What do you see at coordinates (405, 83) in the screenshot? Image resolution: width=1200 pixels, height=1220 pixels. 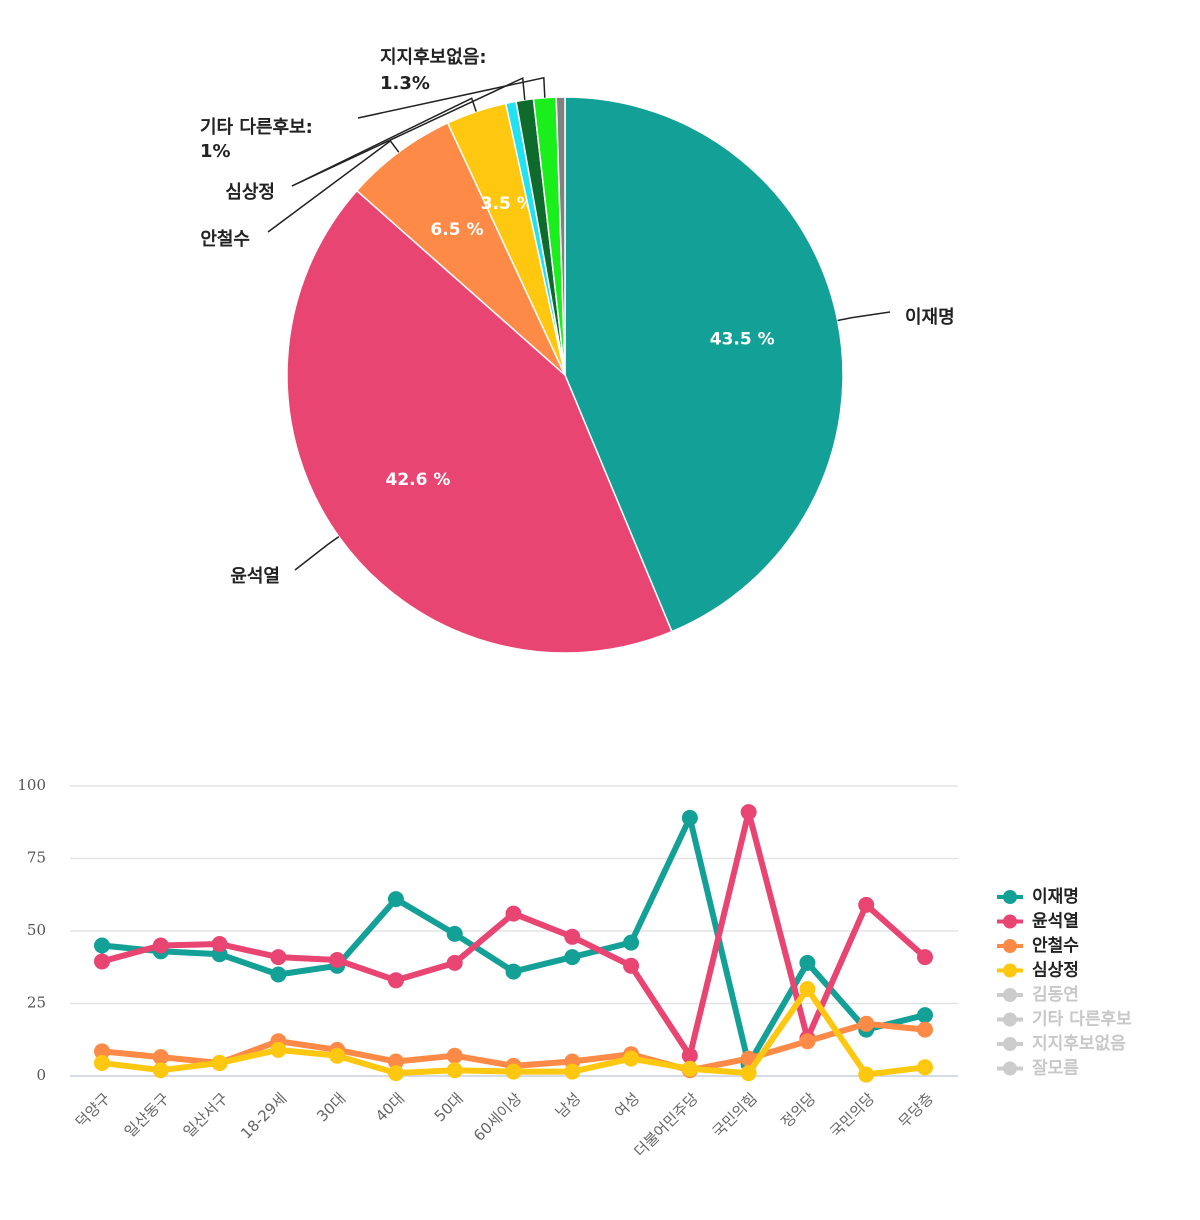 I see `slice-value-label: 1.3%` at bounding box center [405, 83].